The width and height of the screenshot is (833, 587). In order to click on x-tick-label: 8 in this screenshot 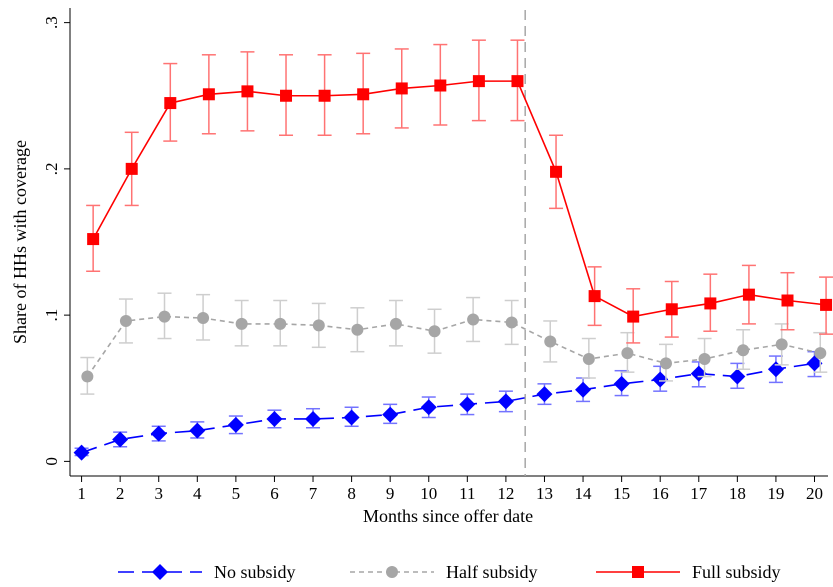, I will do `click(351, 493)`.